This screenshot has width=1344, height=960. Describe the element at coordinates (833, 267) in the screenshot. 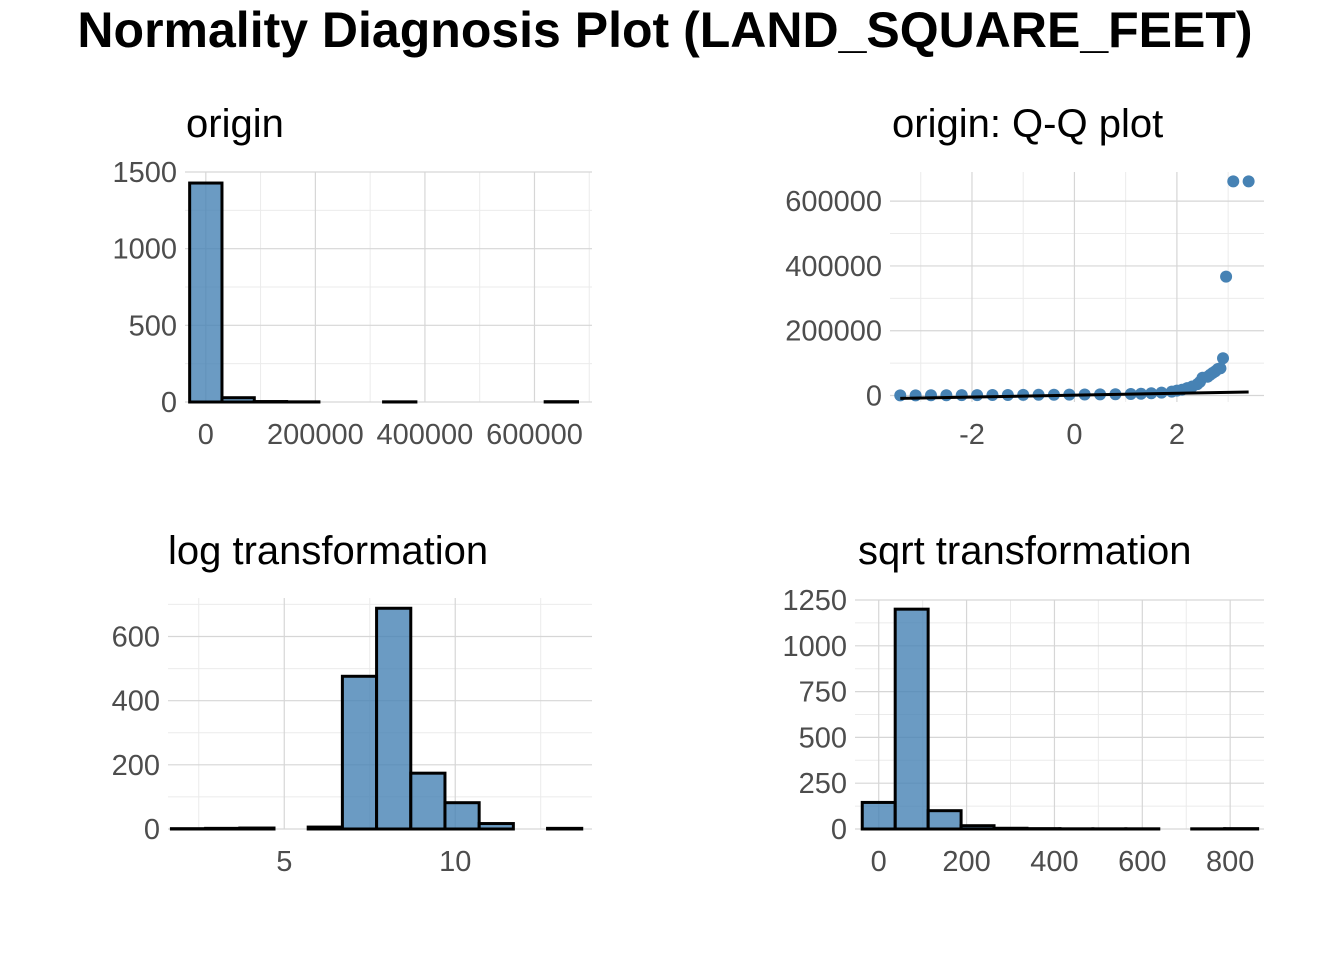

I see `y-tick-label: 400000` at that location.